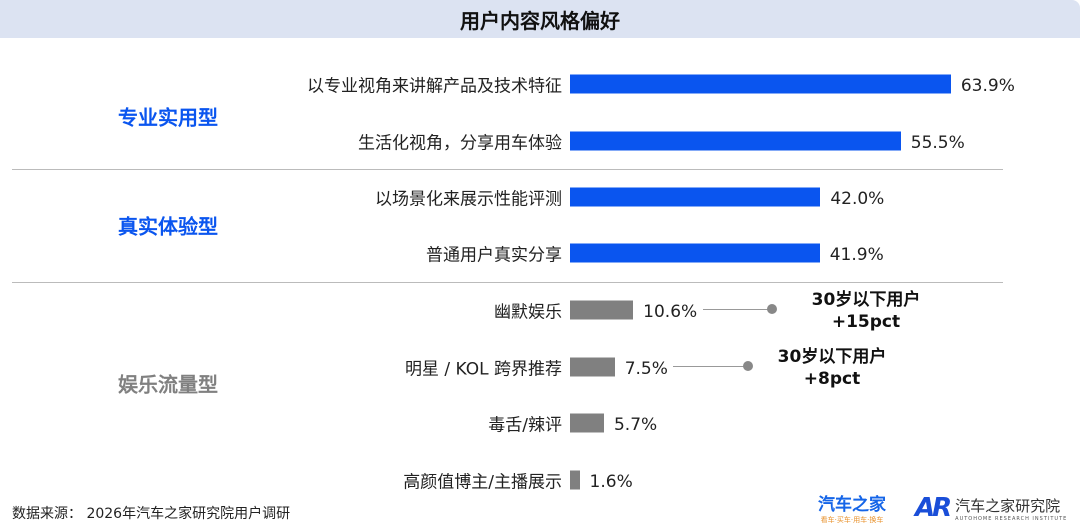 This screenshot has width=1080, height=532. What do you see at coordinates (528, 312) in the screenshot?
I see `category-label: 幽默娱乐` at bounding box center [528, 312].